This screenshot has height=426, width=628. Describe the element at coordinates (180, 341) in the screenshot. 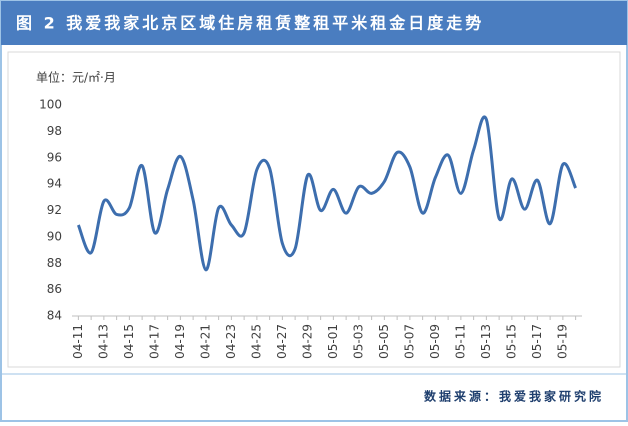

I see `x-tick-label: 04-19` at that location.